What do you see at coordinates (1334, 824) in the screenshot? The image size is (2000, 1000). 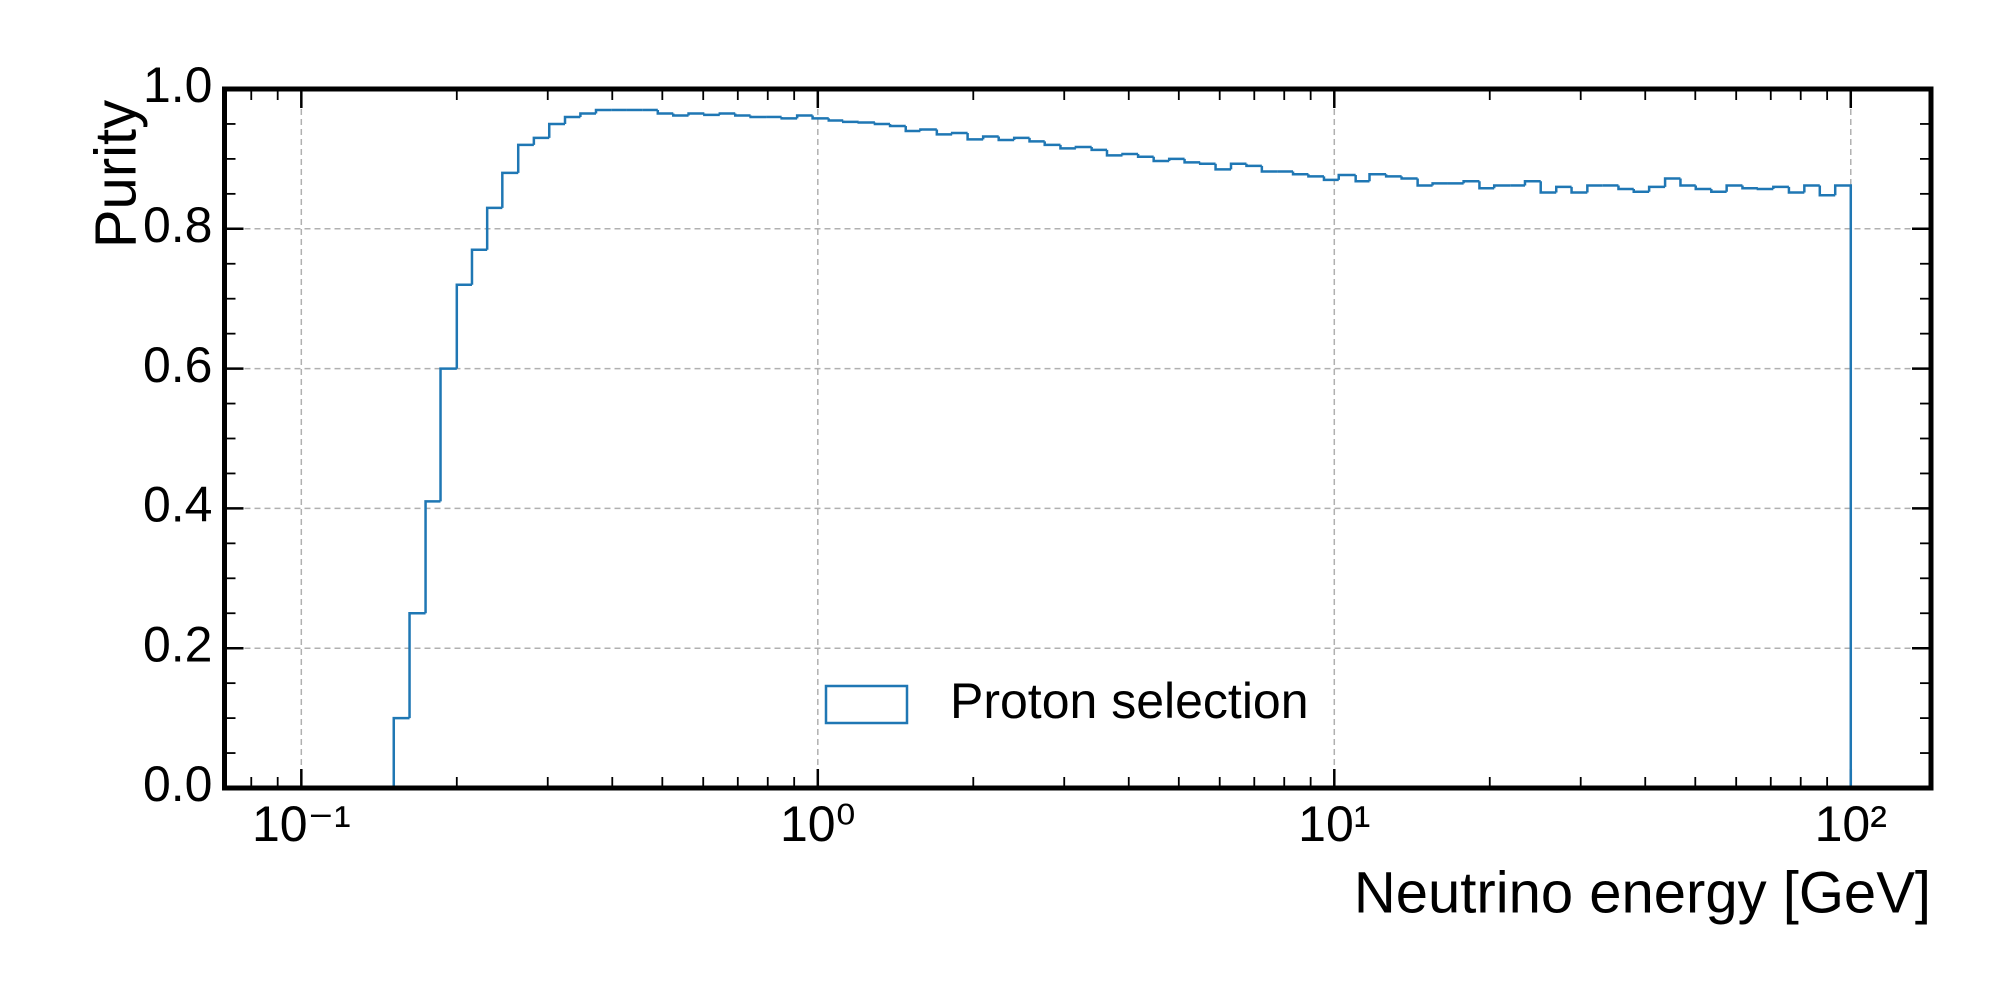 I see `x-tick-label: 10¹` at bounding box center [1334, 824].